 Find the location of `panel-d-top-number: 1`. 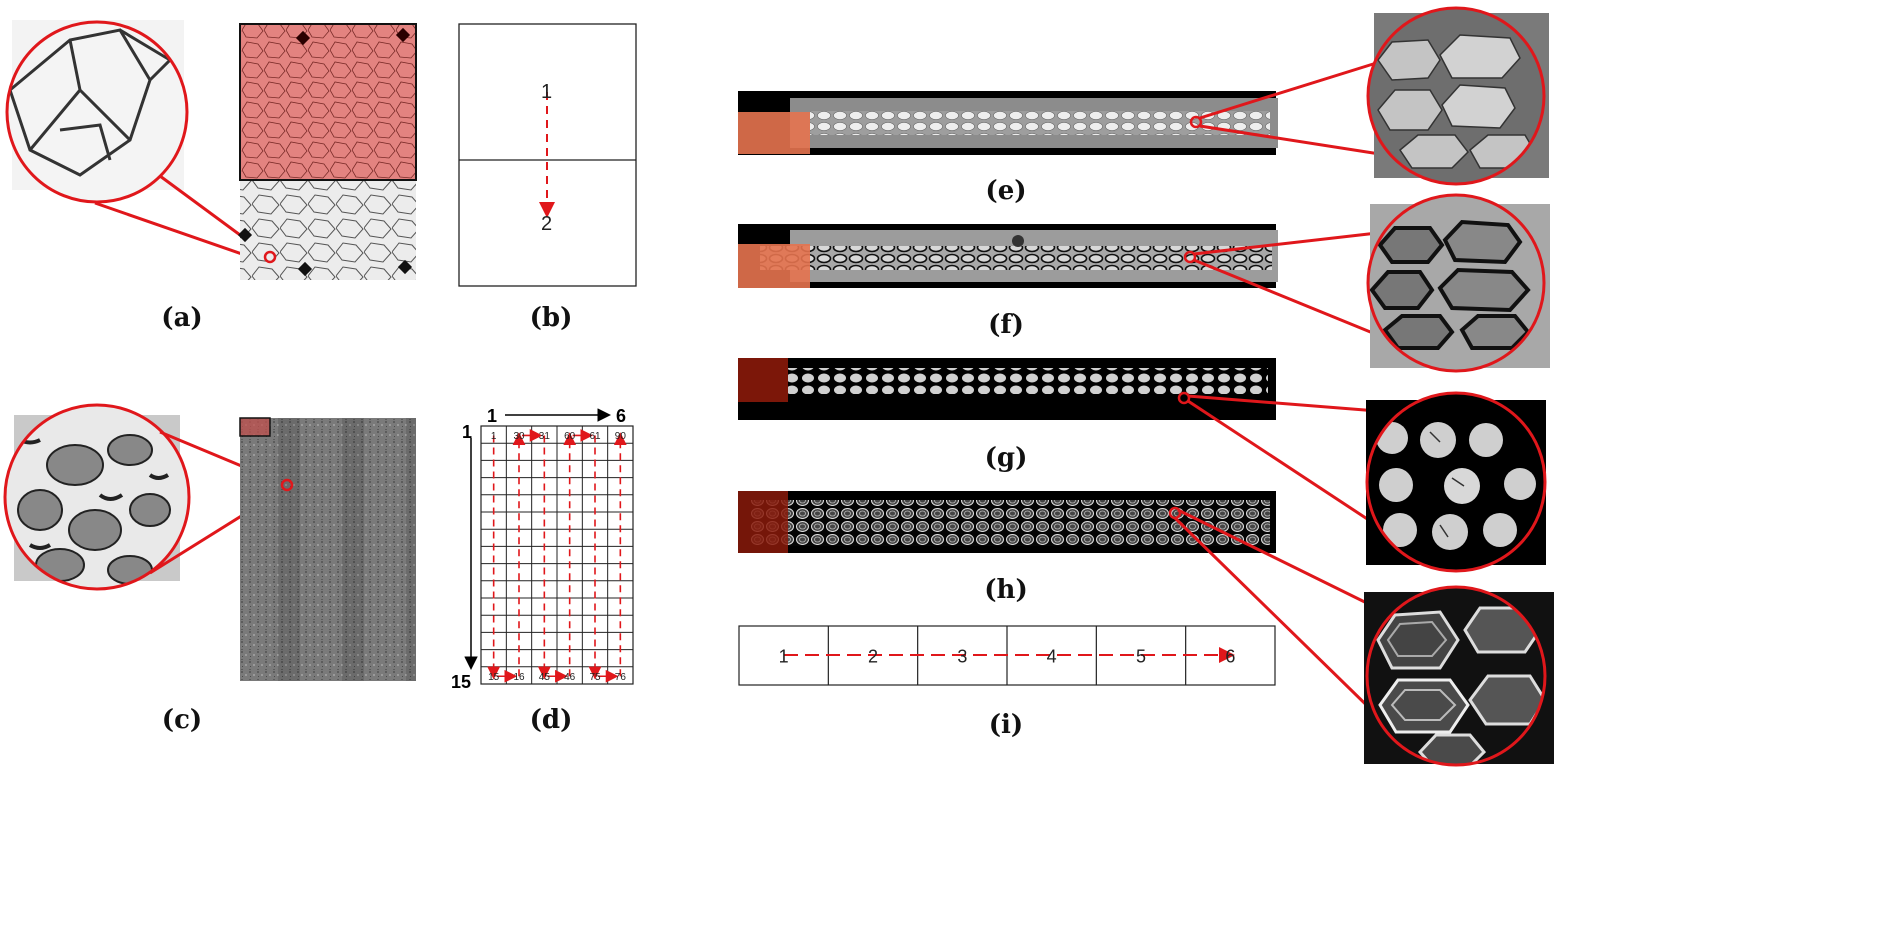

panel-d-top-number: 1 is located at coordinates (494, 436).